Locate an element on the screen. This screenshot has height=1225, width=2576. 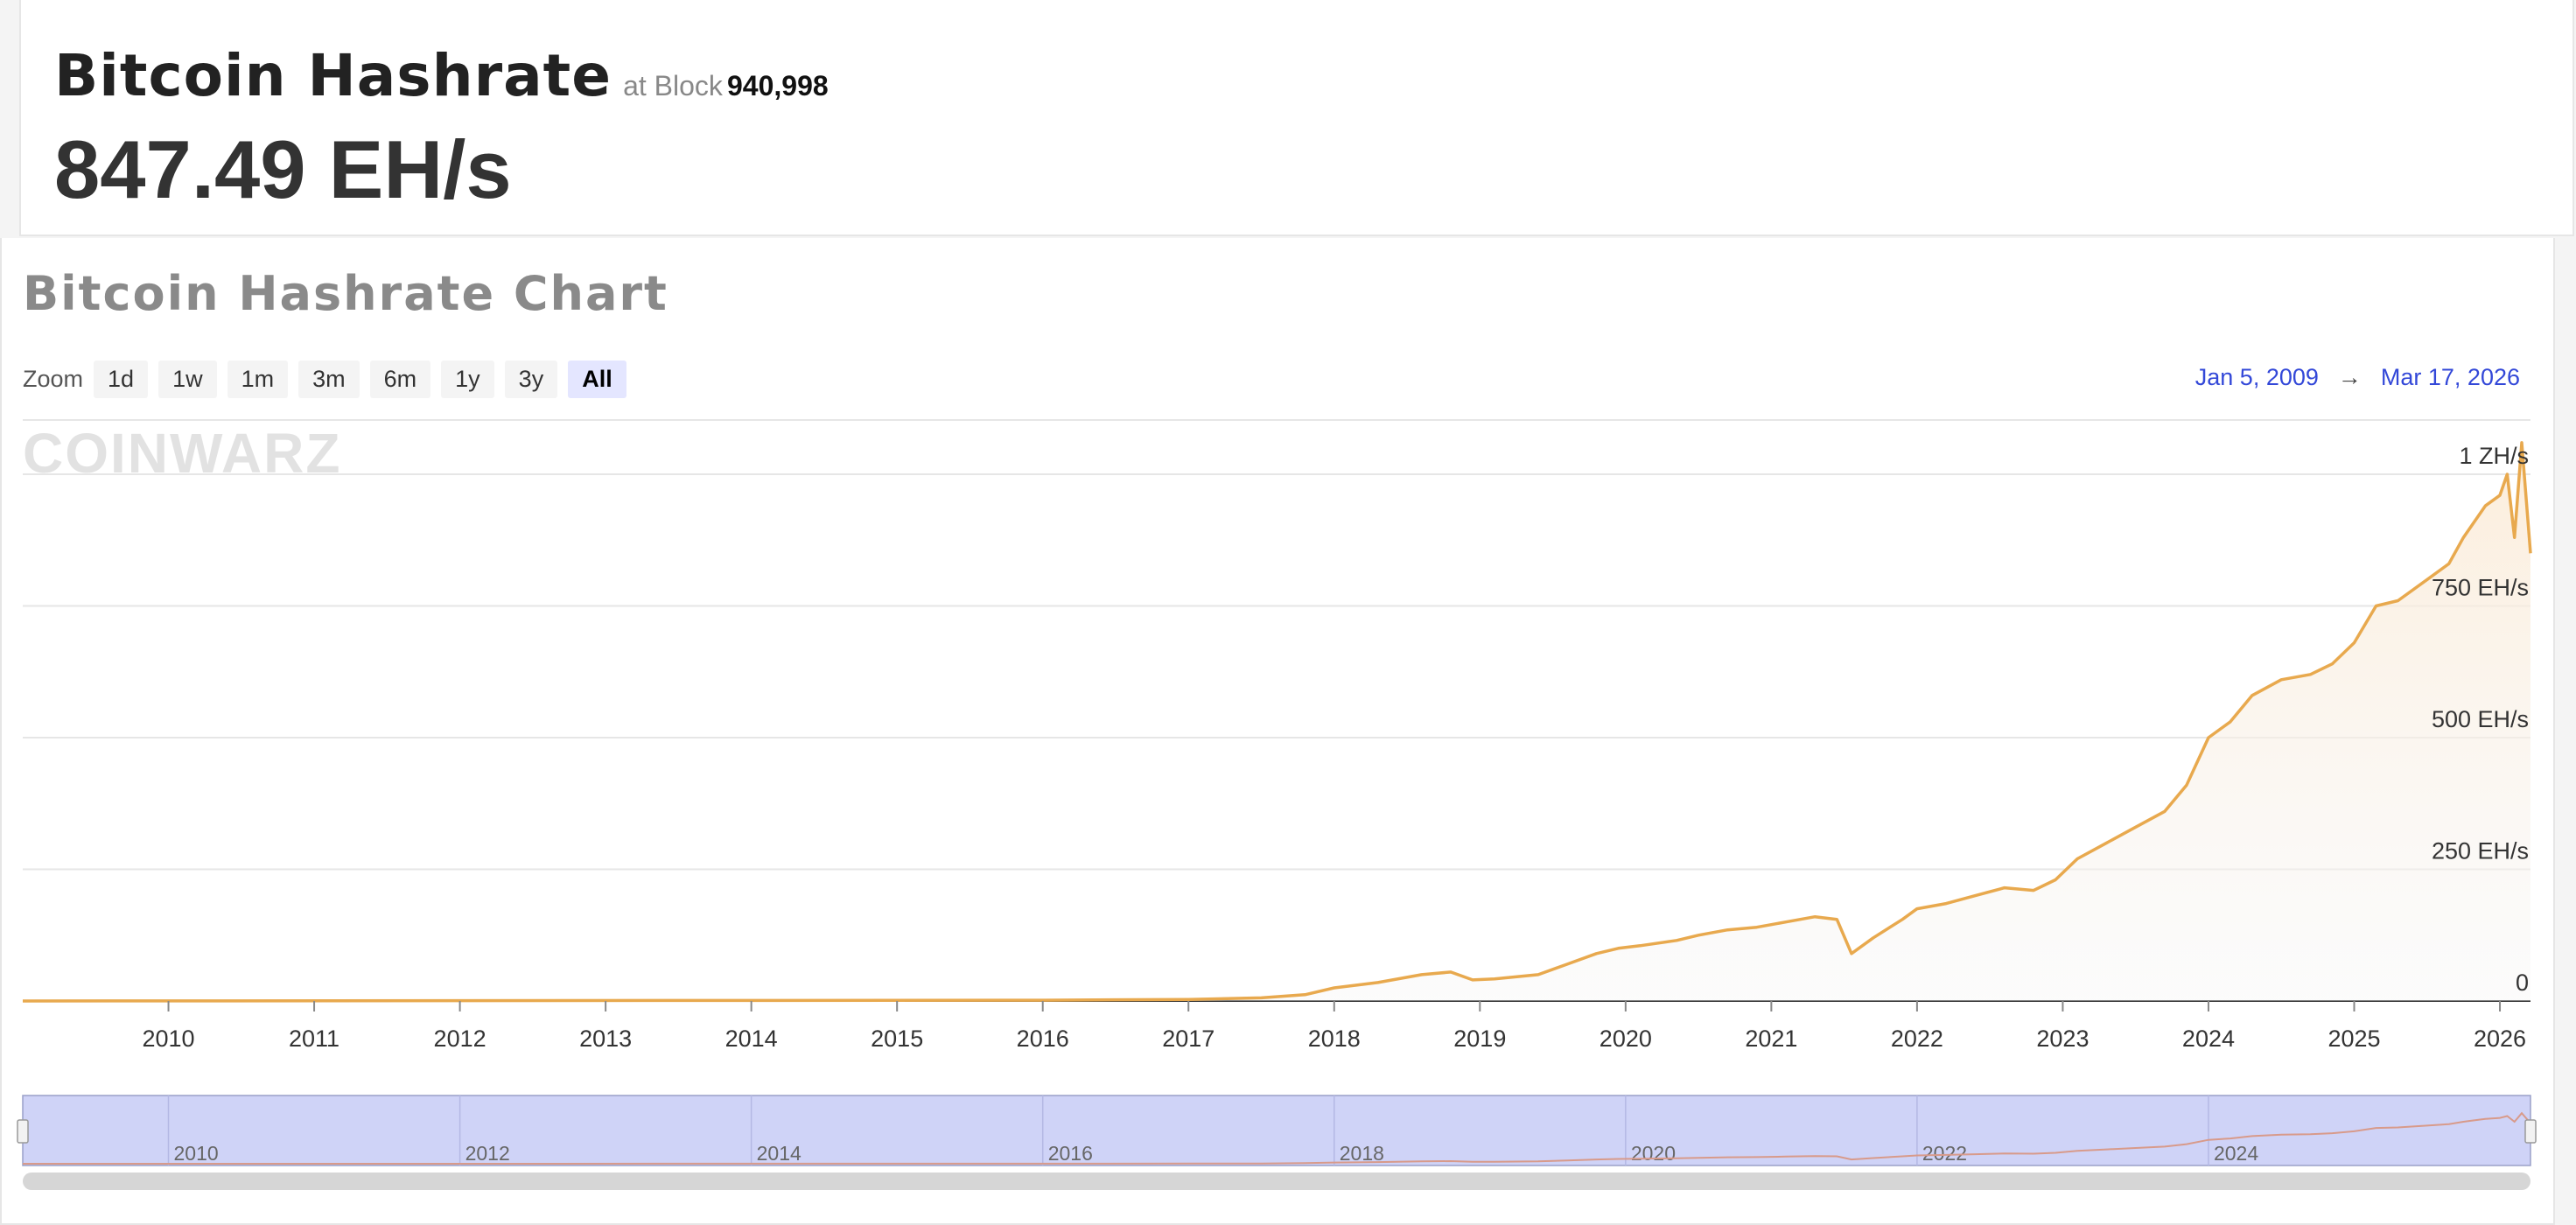
y-tick-label: 750 EH/s is located at coordinates (2480, 588).